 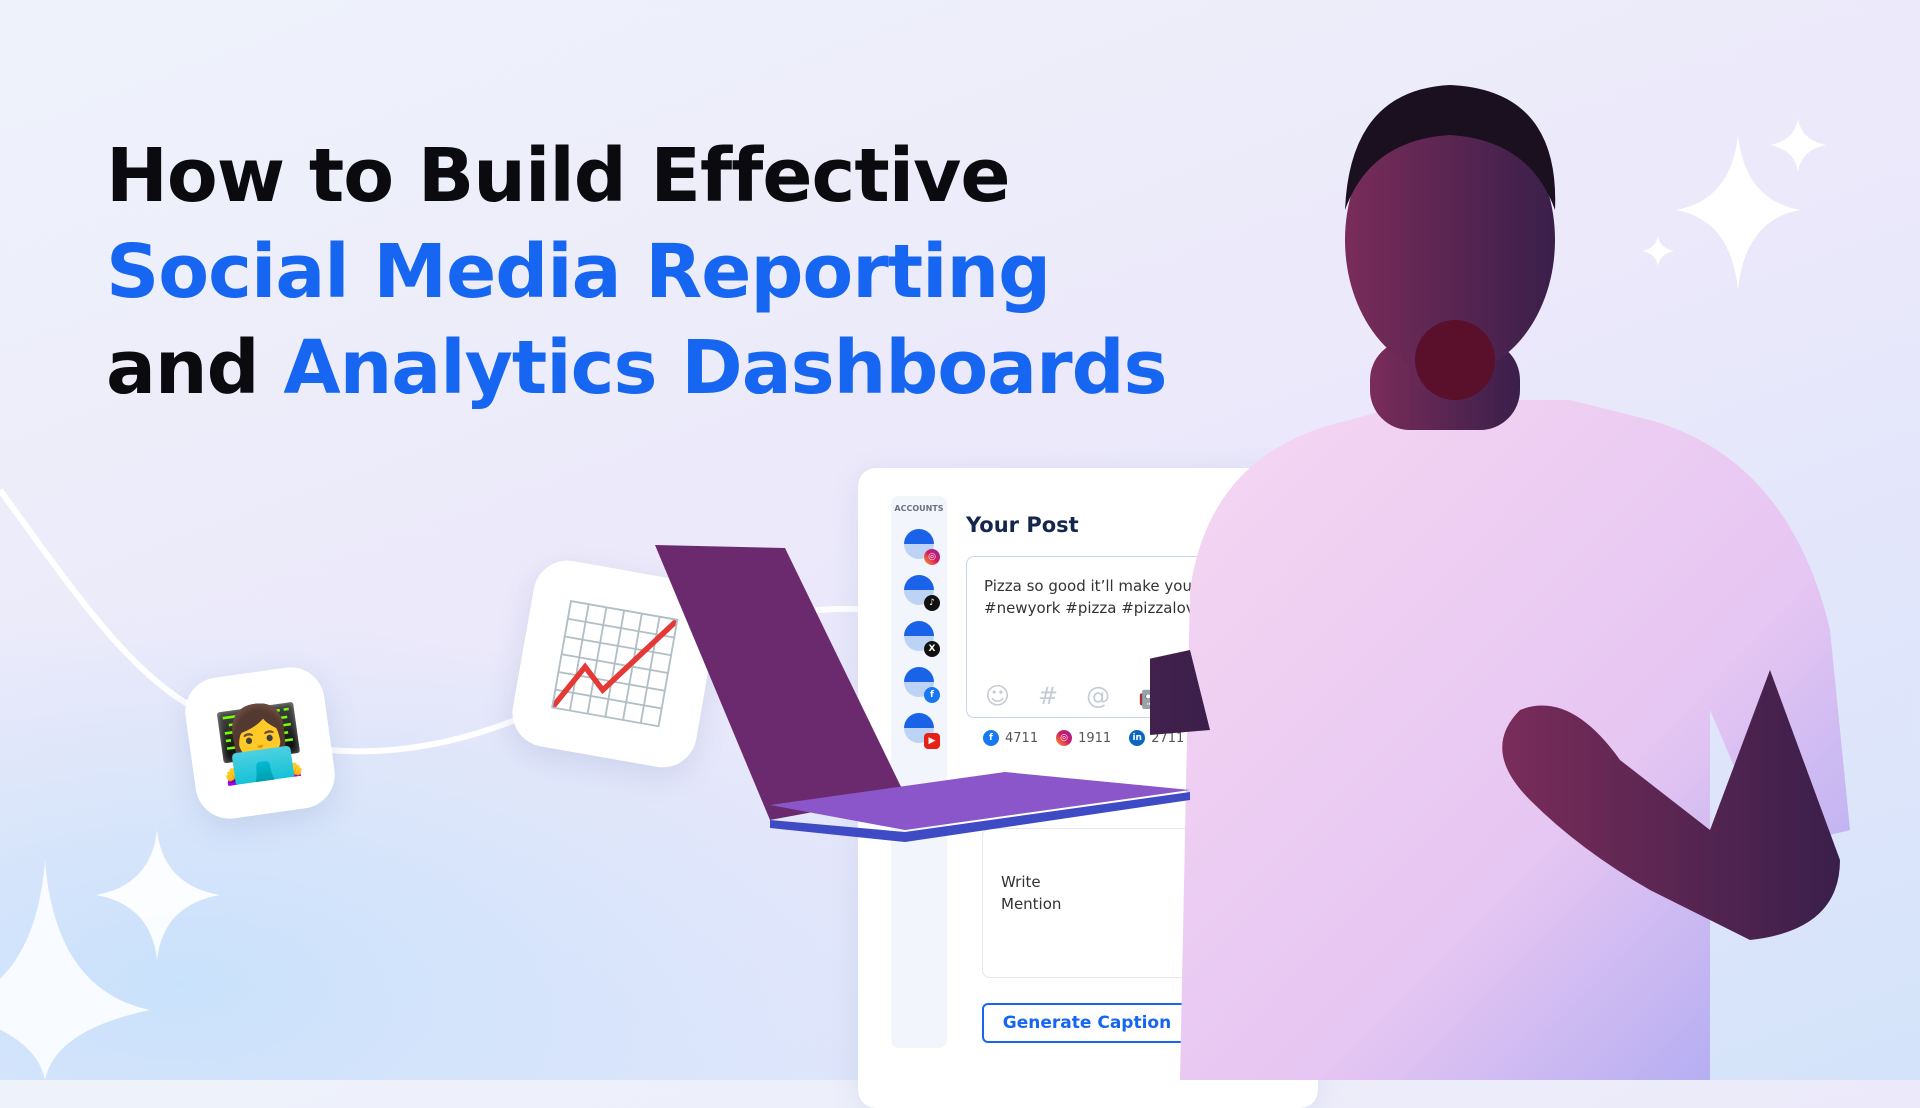 I want to click on head, so click(x=1450, y=240).